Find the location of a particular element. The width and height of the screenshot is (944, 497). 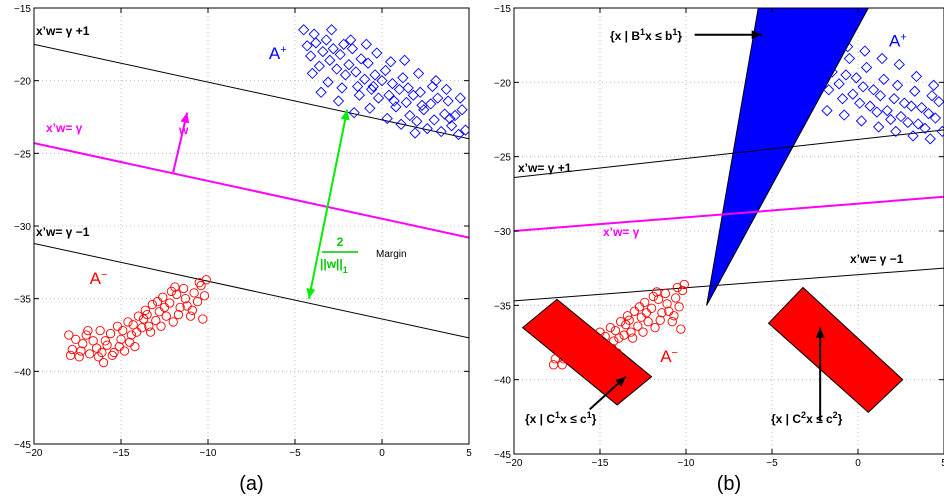

y-tick-label: −20 is located at coordinates (502, 83).